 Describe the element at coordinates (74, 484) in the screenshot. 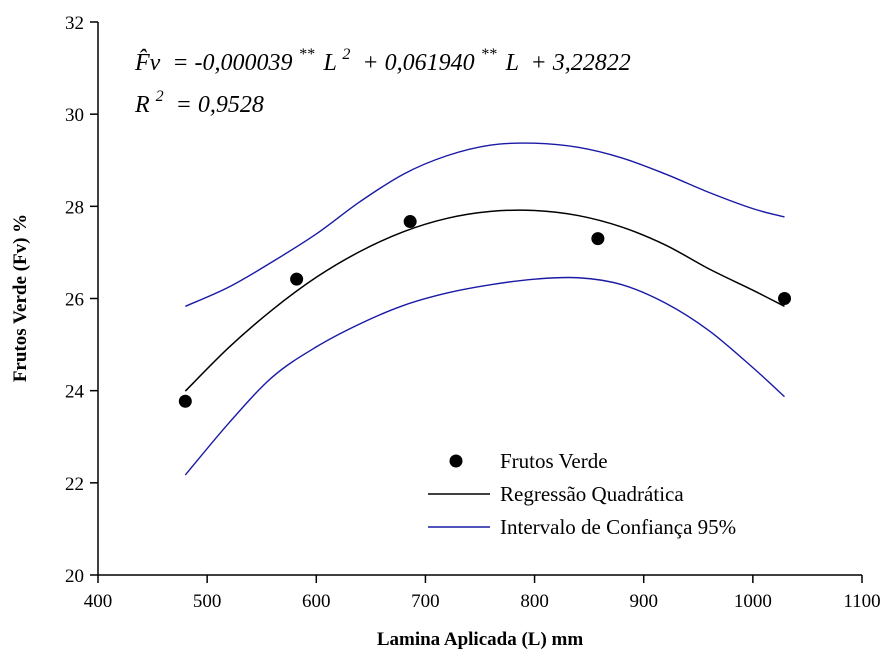

I see `y-tick-label-1: 22` at that location.